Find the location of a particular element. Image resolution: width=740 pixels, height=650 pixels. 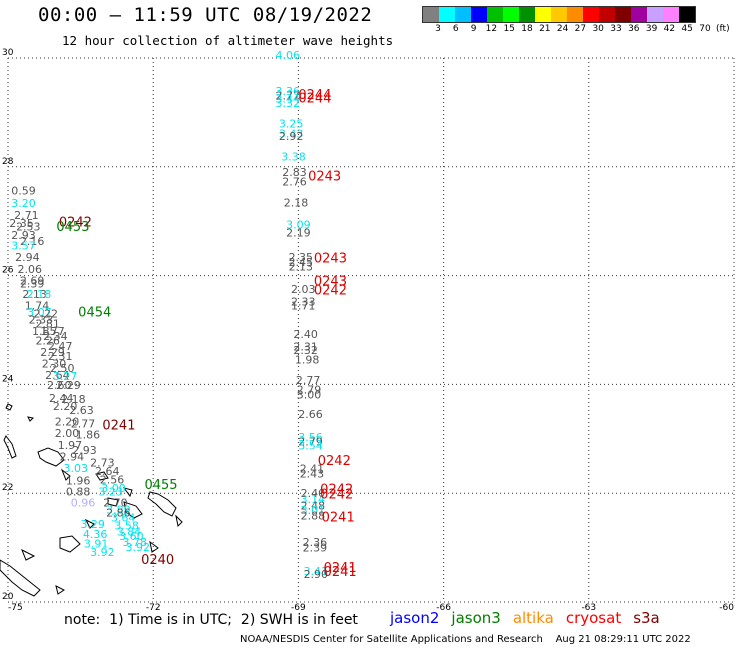

wave-height-value: 3.60 is located at coordinates (131, 536).